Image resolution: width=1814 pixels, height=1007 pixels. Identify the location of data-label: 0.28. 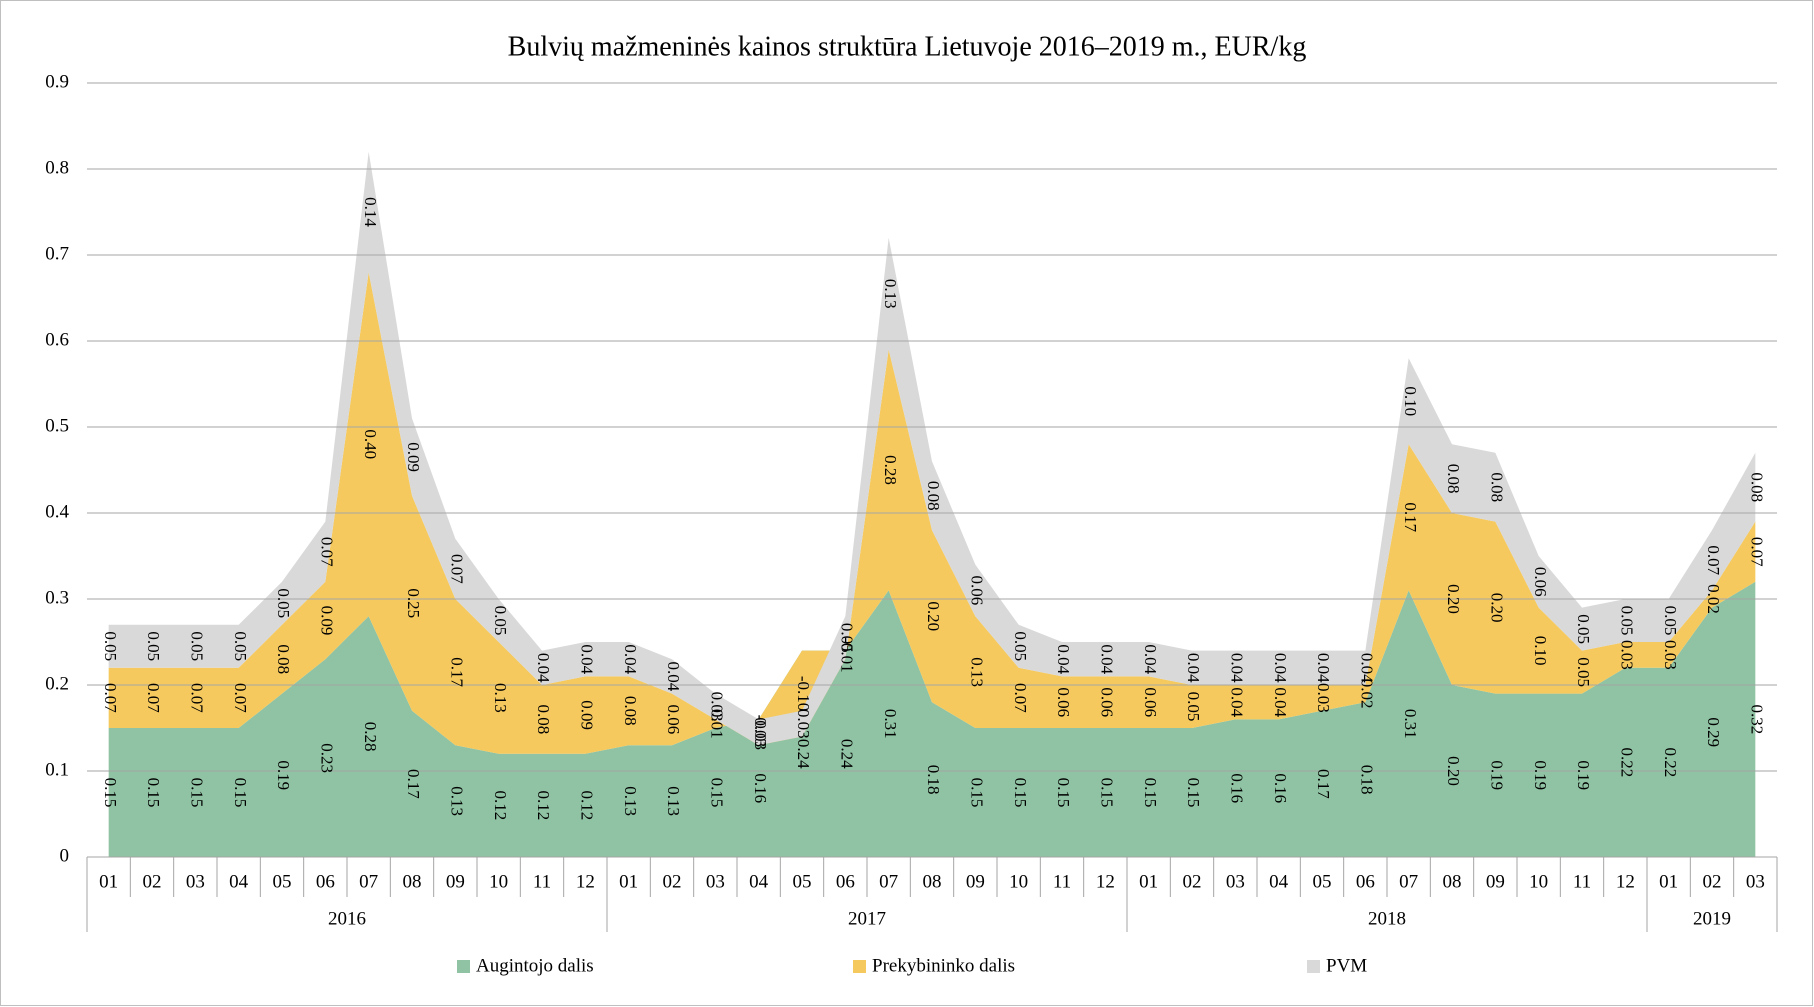
(890, 470).